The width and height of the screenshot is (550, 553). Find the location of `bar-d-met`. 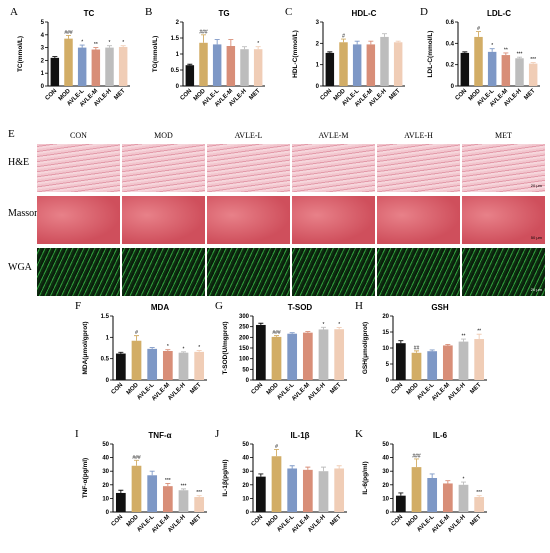

bar-d-met is located at coordinates (533, 74).